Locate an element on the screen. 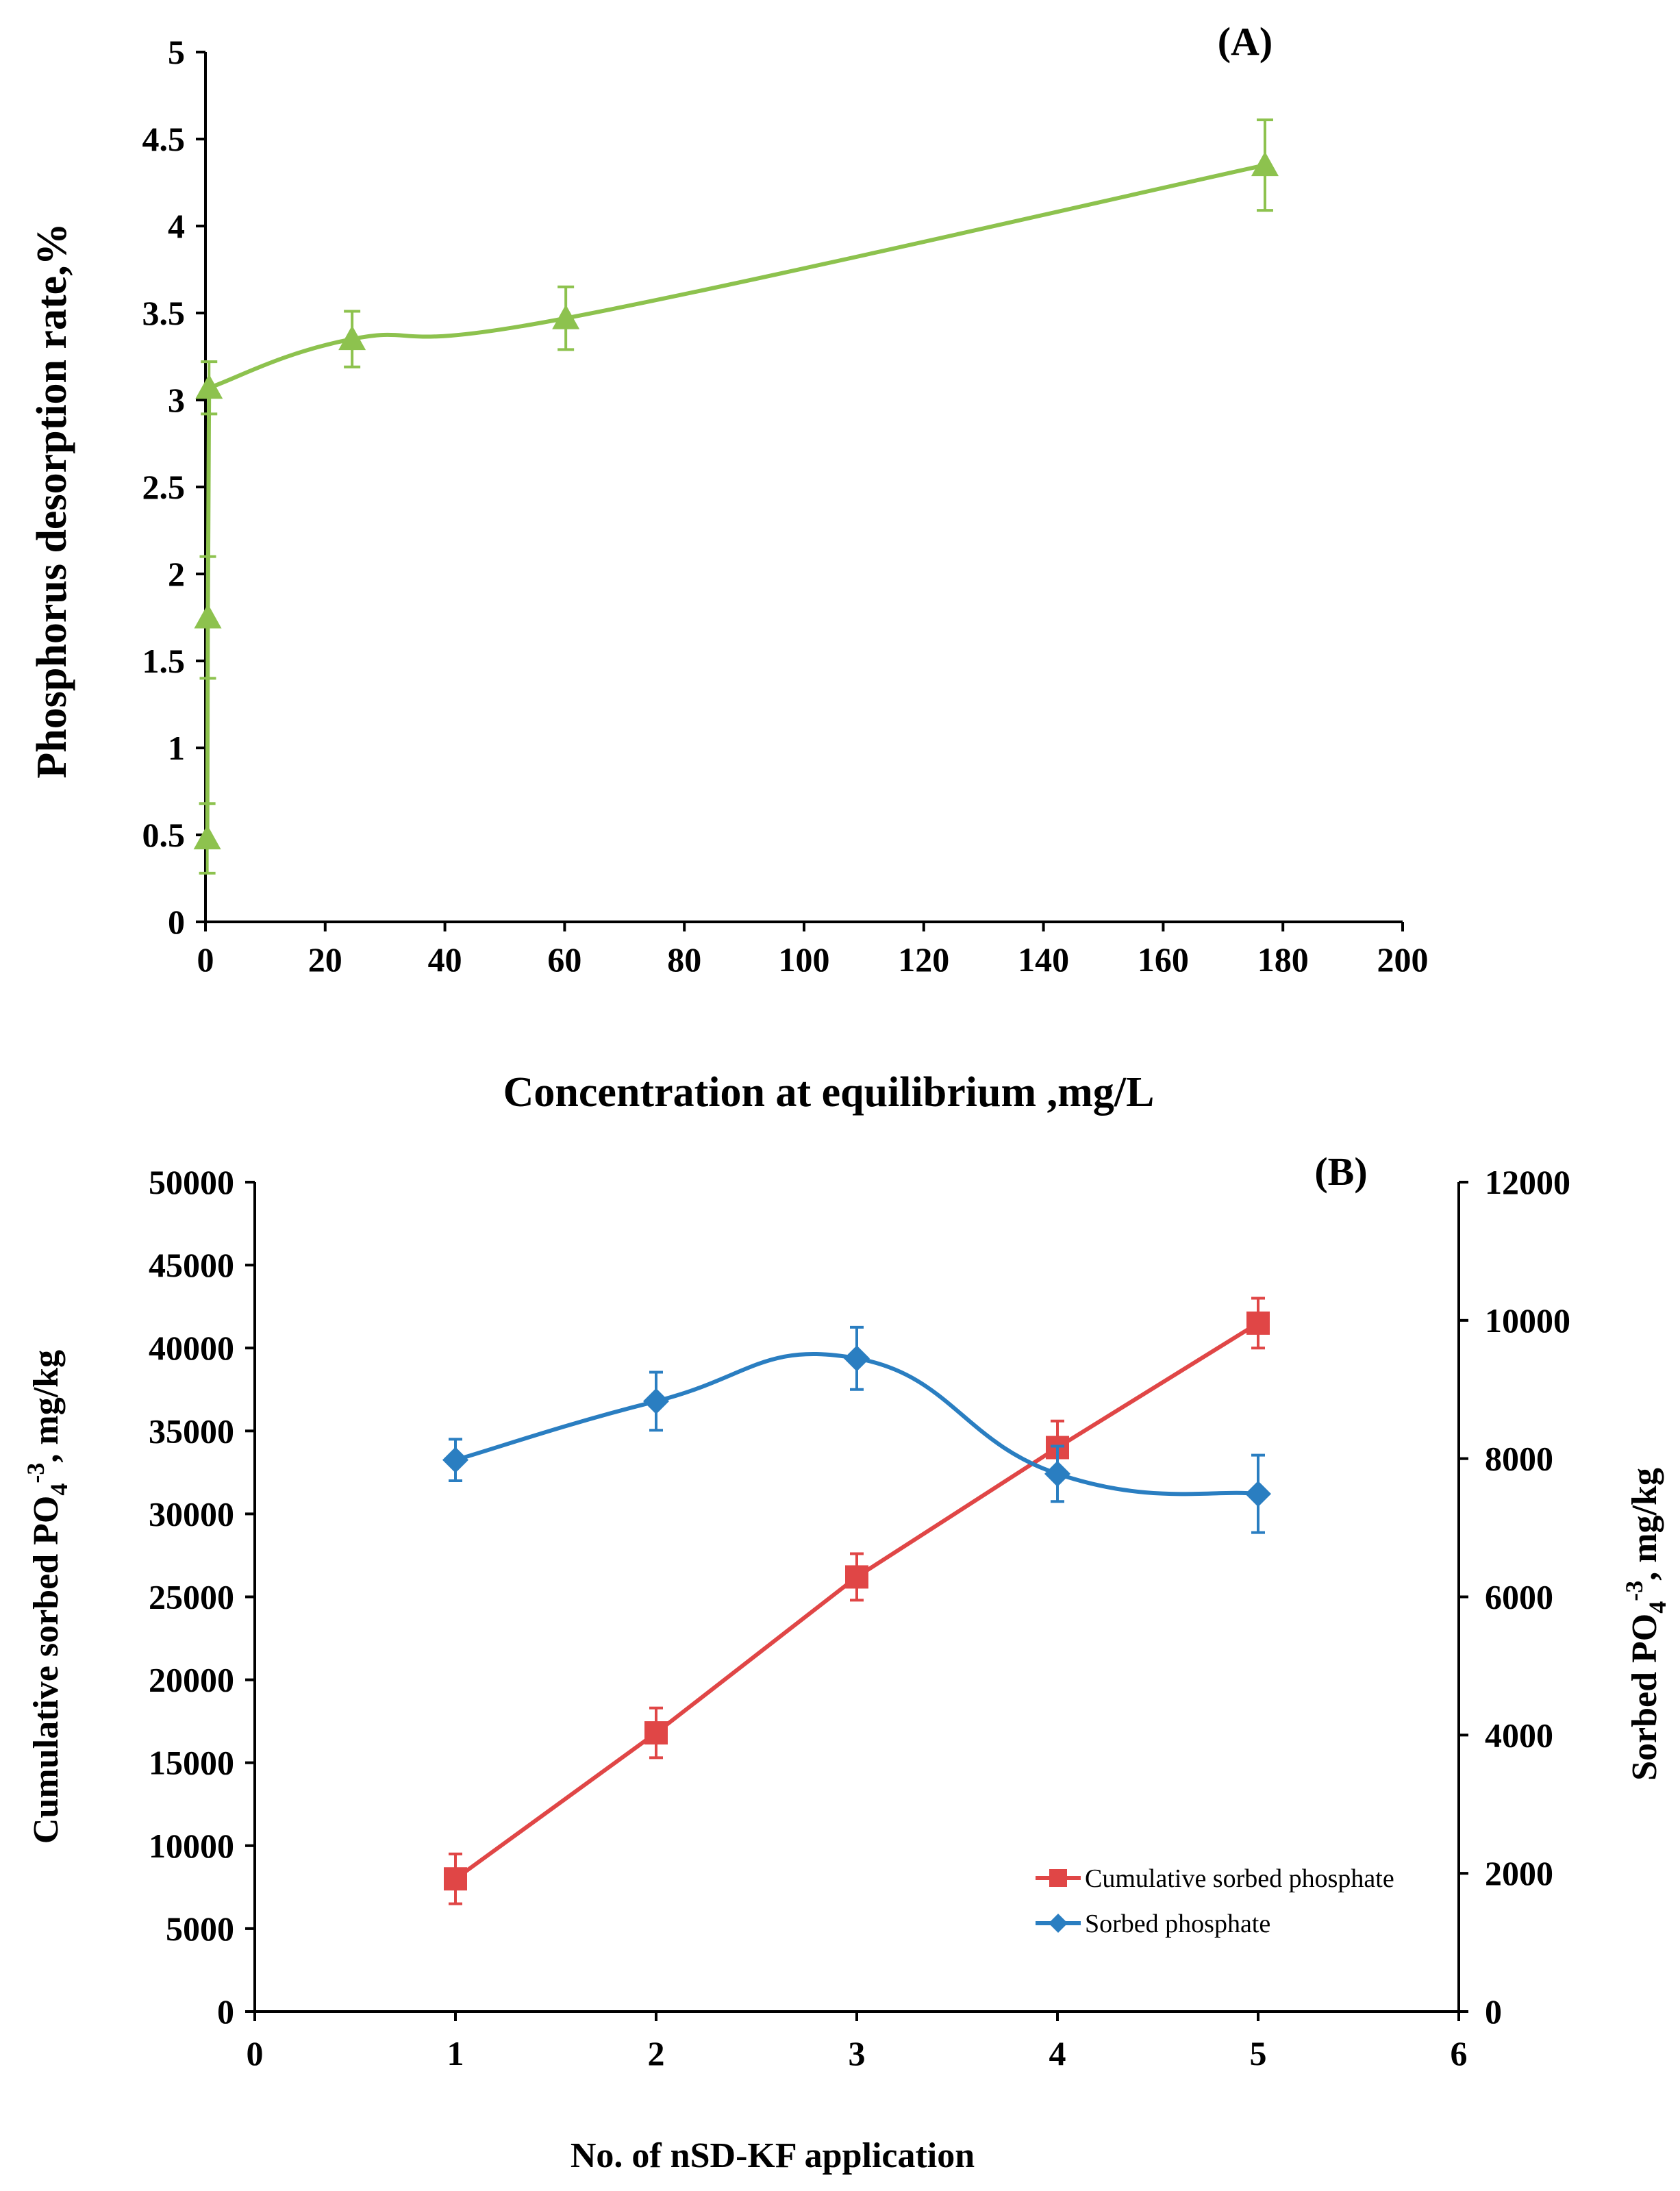 The width and height of the screenshot is (1680, 2191). chart-b-left-y-tick-label: 5000 is located at coordinates (200, 1929).